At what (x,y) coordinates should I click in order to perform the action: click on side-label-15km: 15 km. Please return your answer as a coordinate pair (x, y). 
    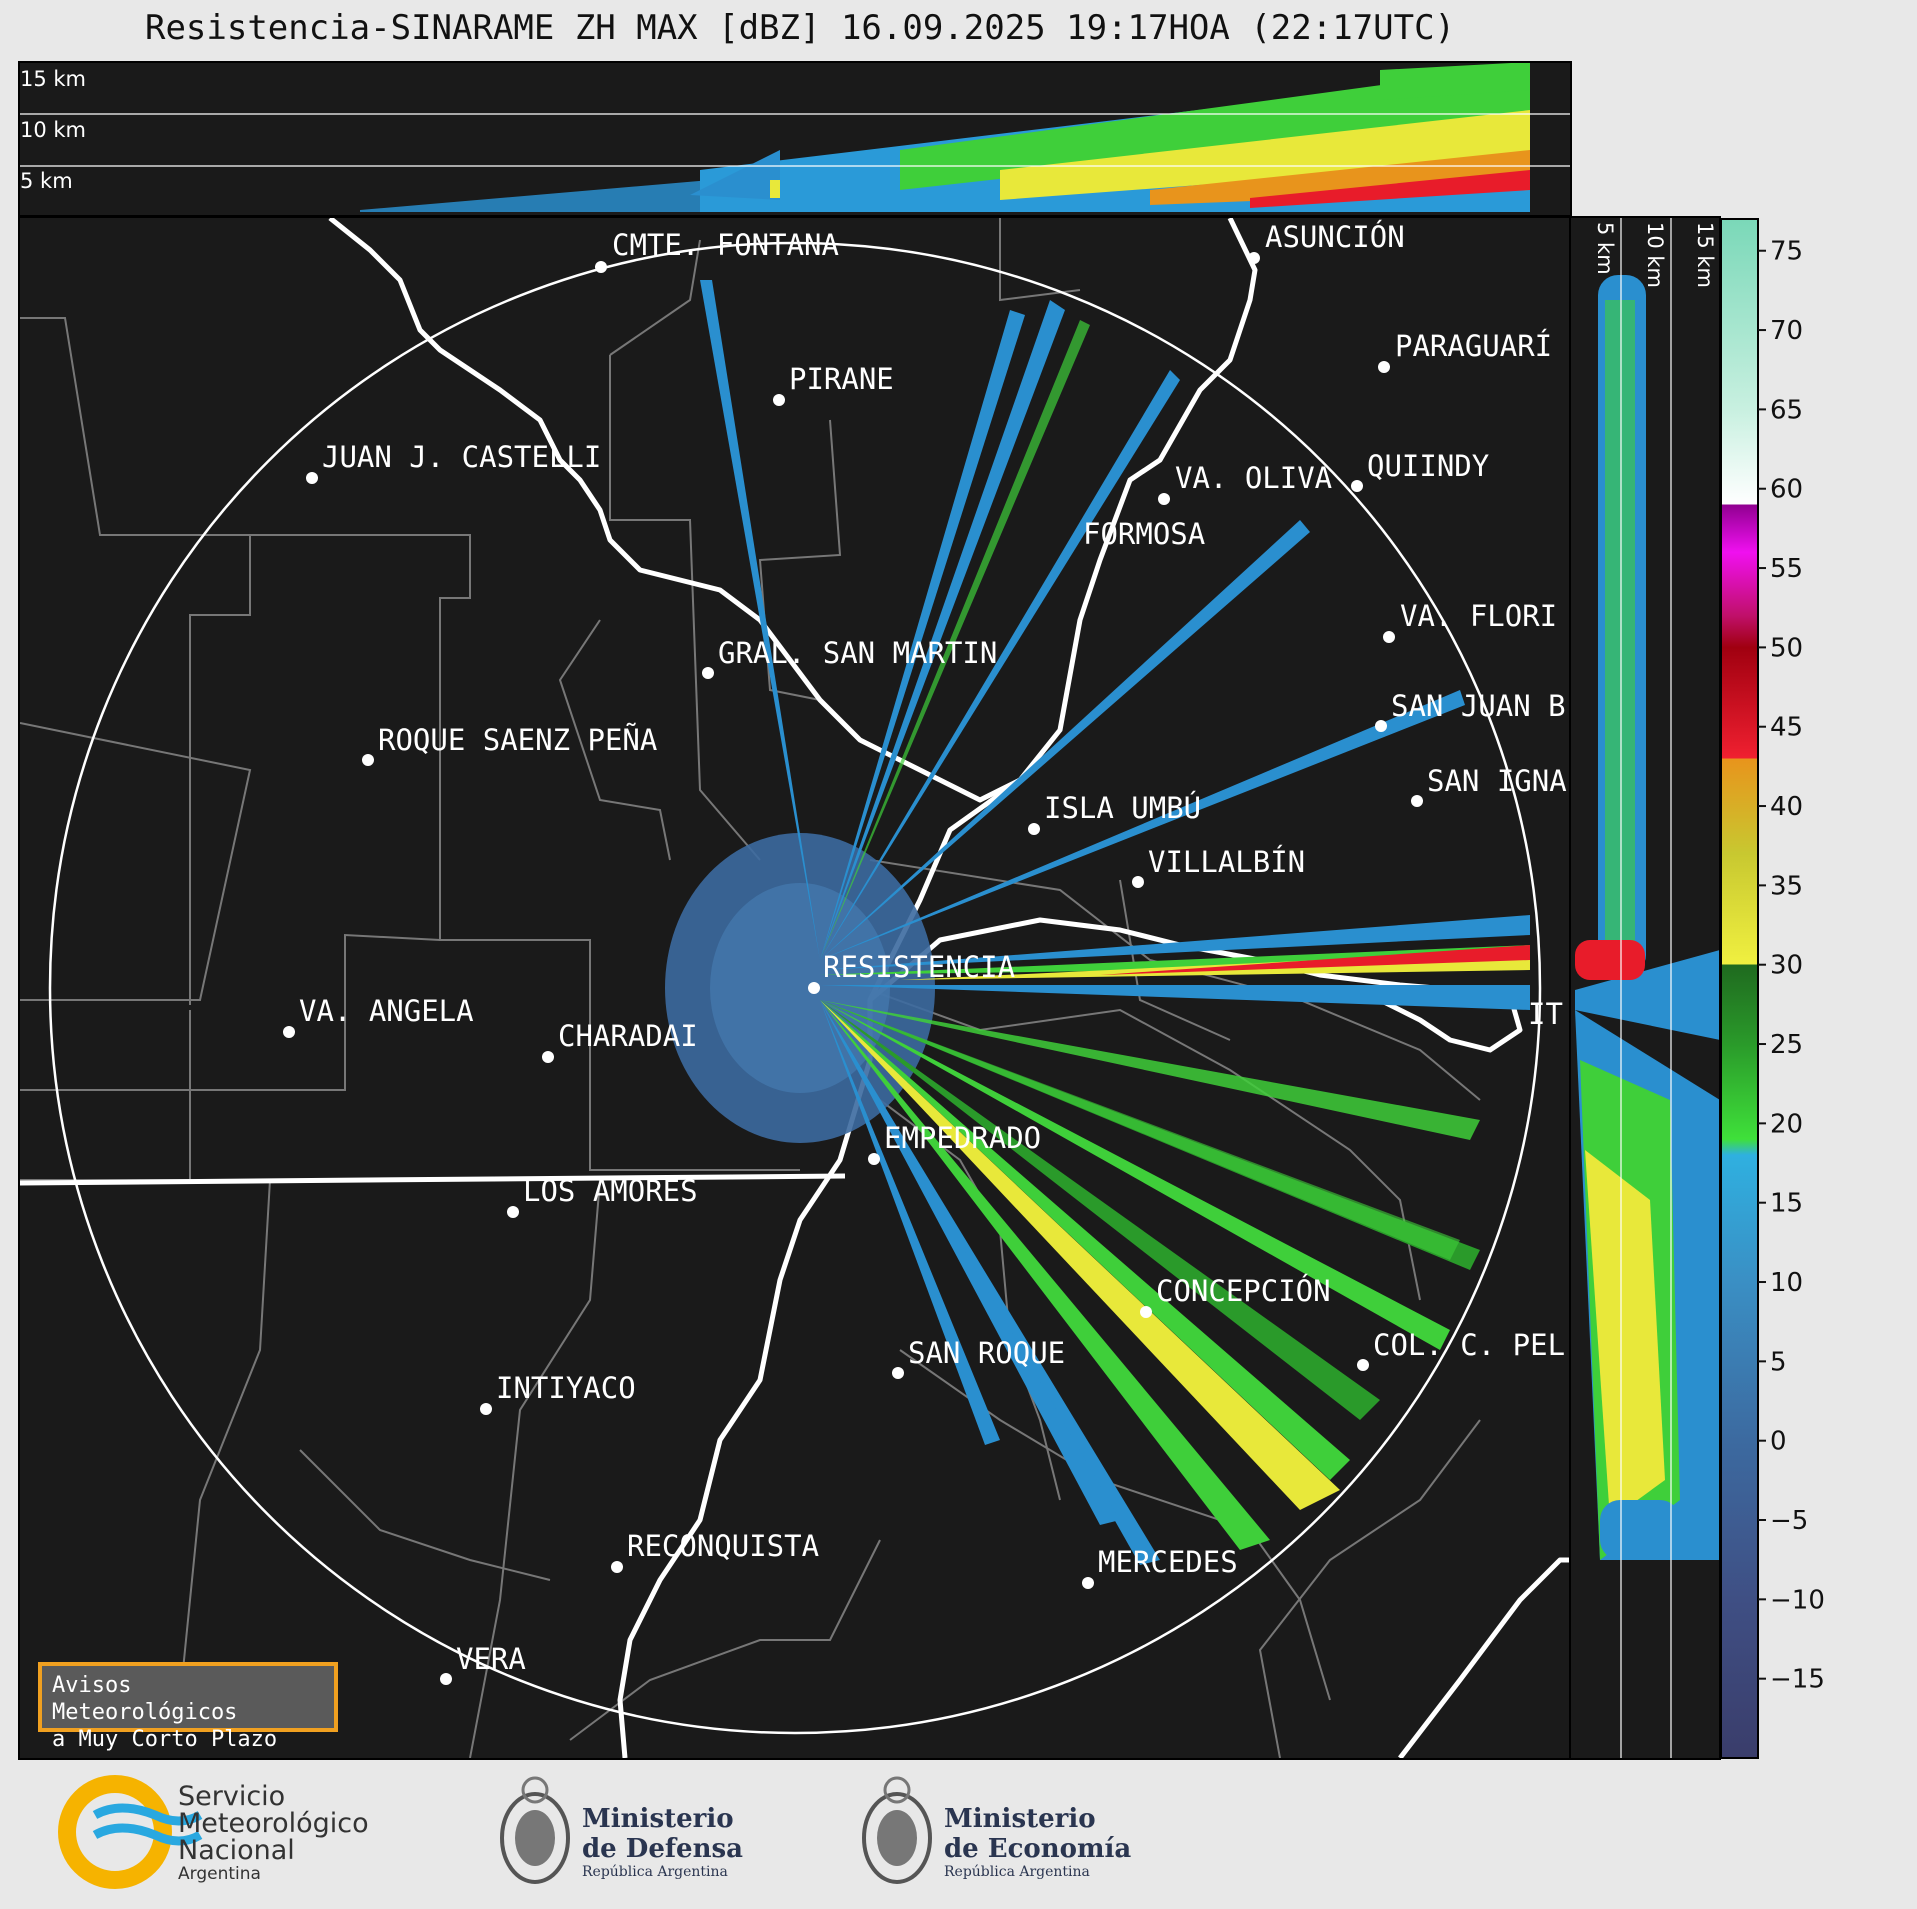
    Looking at the image, I should click on (1705, 255).